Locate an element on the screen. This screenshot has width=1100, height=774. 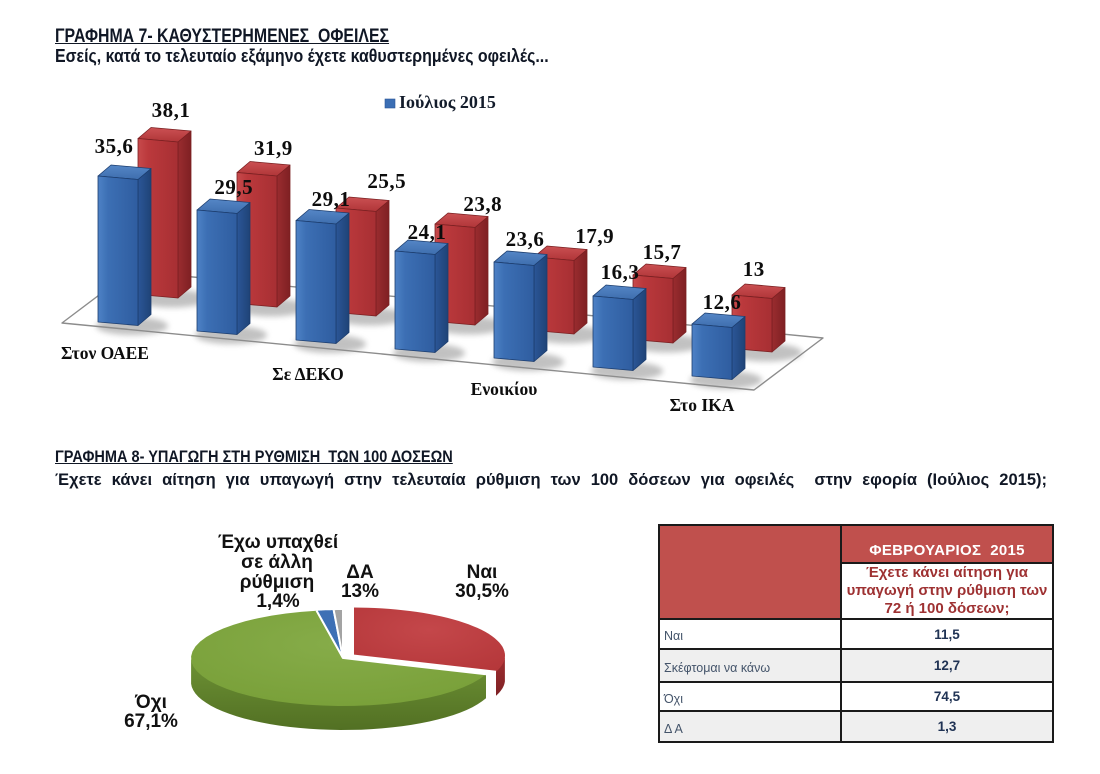
svg-text: 1,4% is located at coordinates (277, 601).